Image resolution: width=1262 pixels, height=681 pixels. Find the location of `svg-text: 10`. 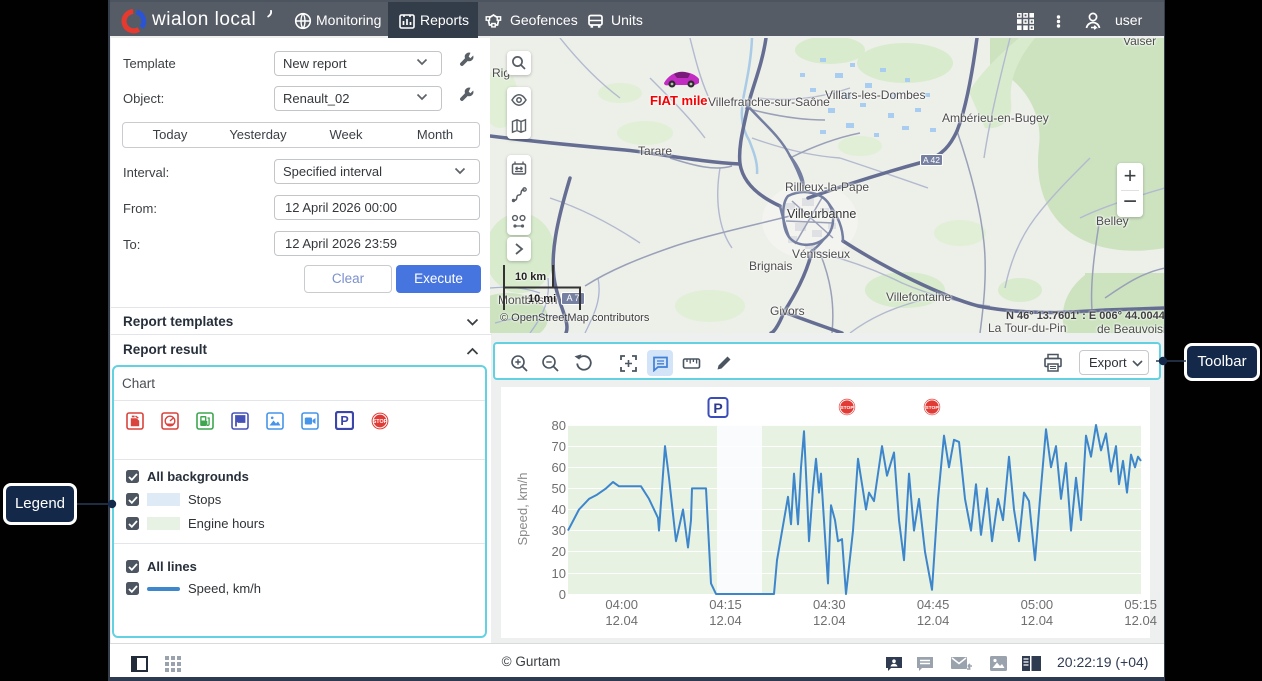

svg-text: 10 is located at coordinates (559, 573).